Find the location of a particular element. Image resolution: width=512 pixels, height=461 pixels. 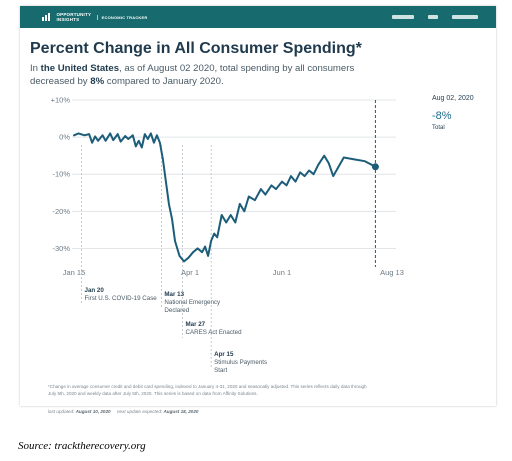

y-tick-label: +10% is located at coordinates (61, 100).